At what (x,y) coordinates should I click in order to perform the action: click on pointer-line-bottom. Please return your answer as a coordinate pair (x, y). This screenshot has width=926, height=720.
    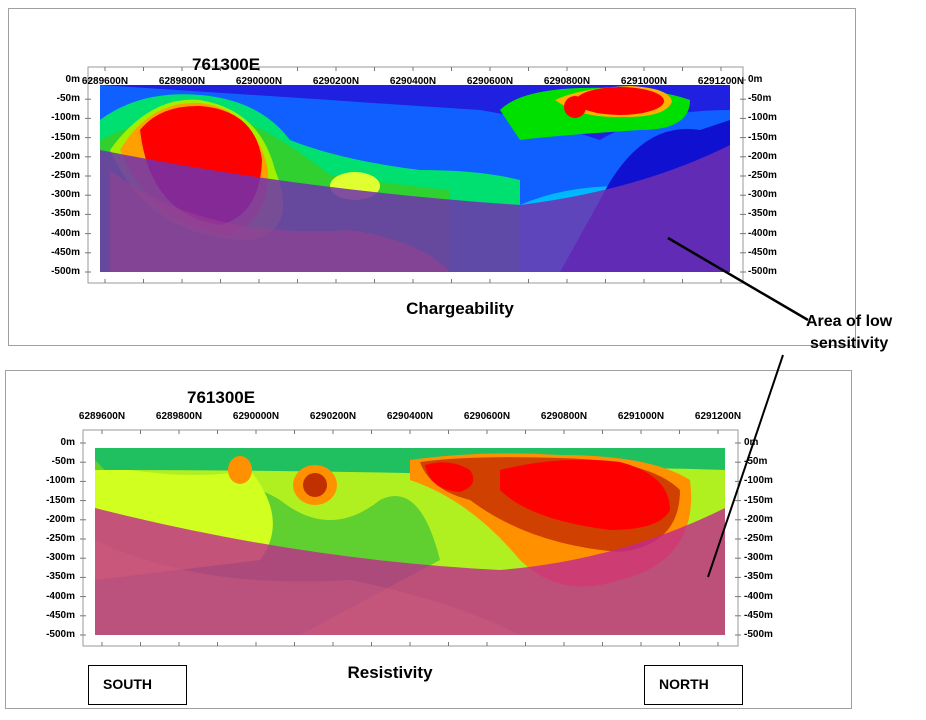
    Looking at the image, I should click on (745, 466).